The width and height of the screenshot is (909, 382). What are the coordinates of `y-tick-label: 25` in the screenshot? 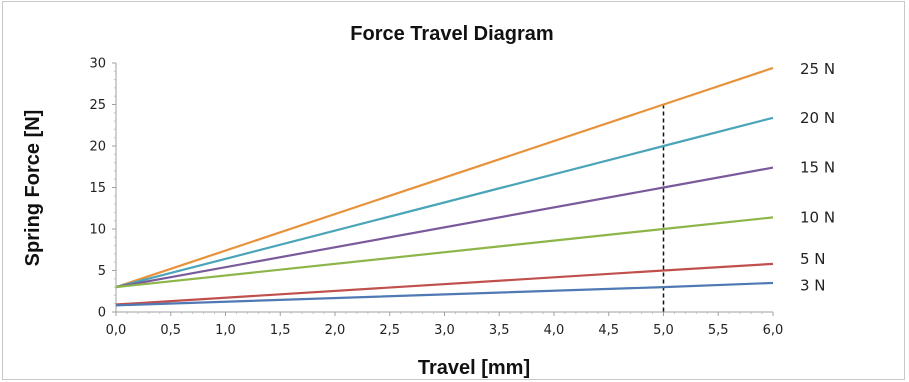 It's located at (97, 105).